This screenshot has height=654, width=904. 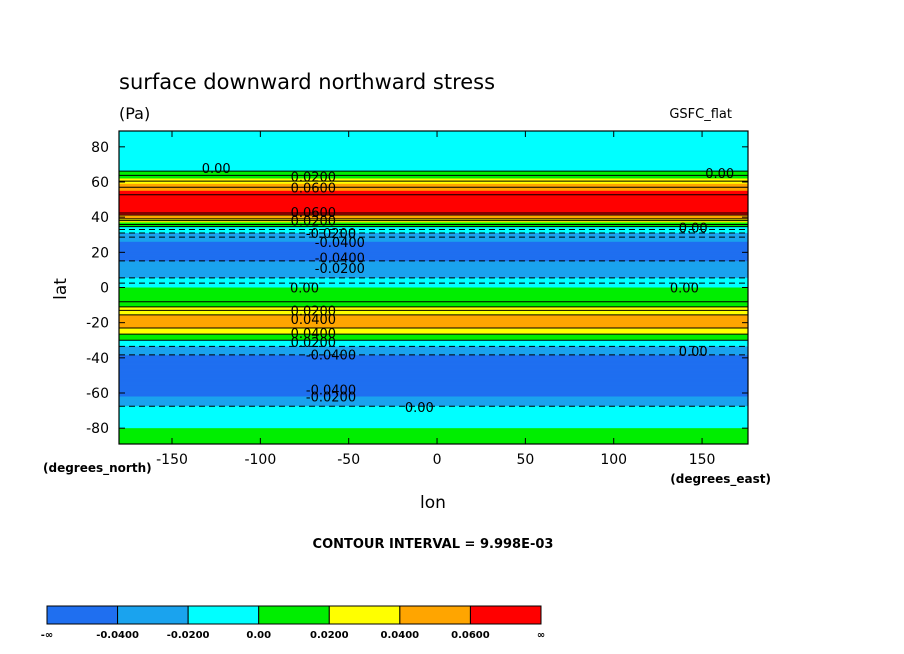 What do you see at coordinates (314, 320) in the screenshot?
I see `contour-label: 0.0400` at bounding box center [314, 320].